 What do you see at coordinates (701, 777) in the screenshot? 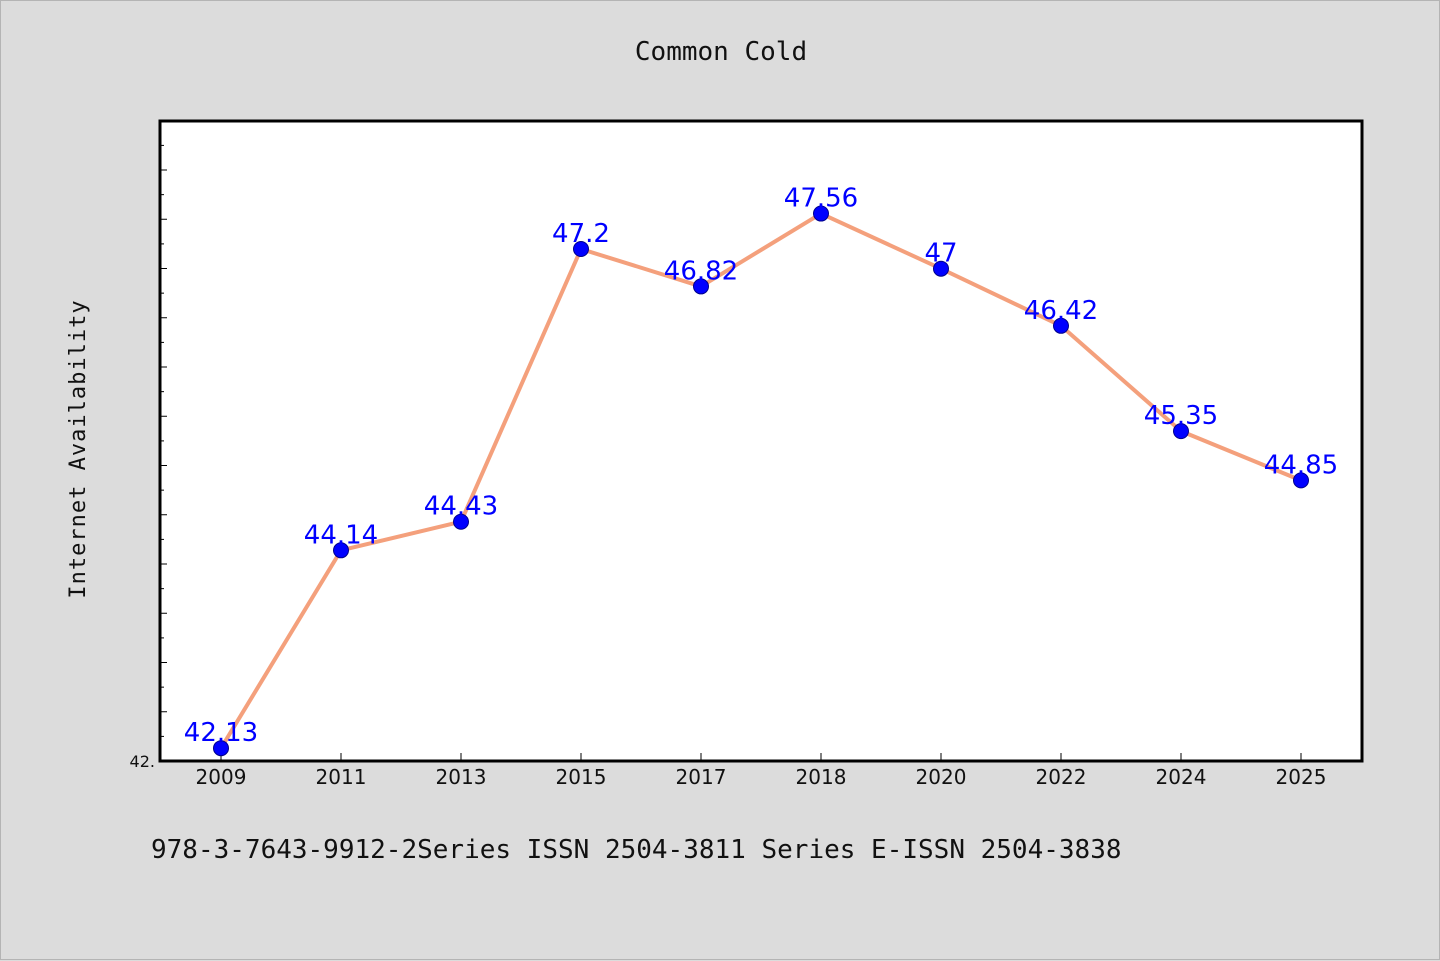
I see `x-tick-label: 2017` at bounding box center [701, 777].